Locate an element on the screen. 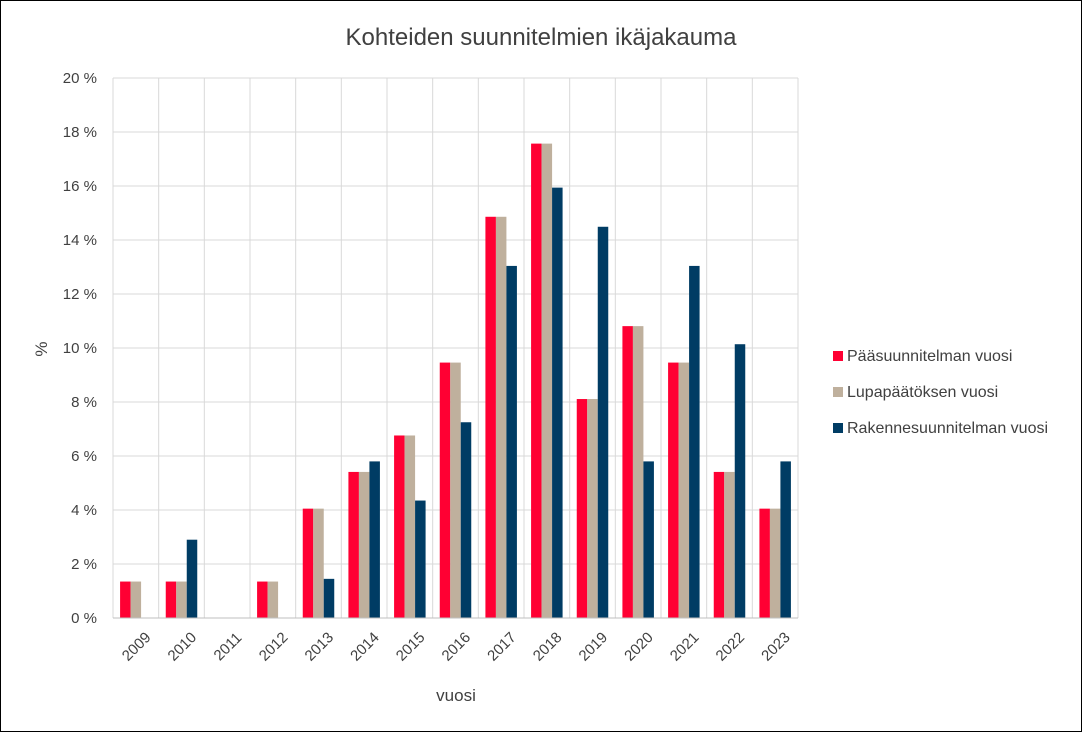  y-tick-label: 14 % is located at coordinates (80, 240).